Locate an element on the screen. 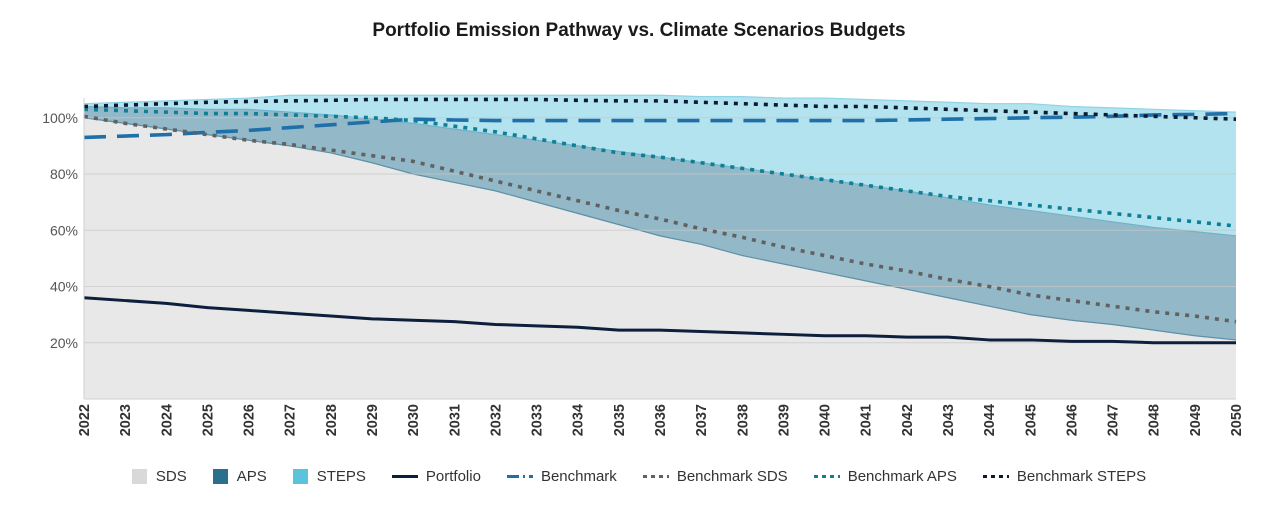 Image resolution: width=1278 pixels, height=510 pixels. legend-item-benchmark-aps: Benchmark APS is located at coordinates (885, 476).